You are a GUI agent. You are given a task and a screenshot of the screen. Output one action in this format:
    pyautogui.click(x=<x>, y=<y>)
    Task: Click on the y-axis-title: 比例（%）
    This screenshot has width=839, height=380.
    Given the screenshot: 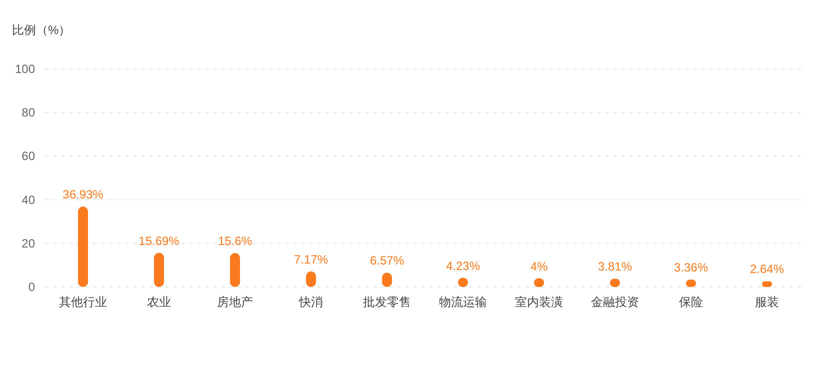 What is the action you would take?
    pyautogui.click(x=41, y=30)
    